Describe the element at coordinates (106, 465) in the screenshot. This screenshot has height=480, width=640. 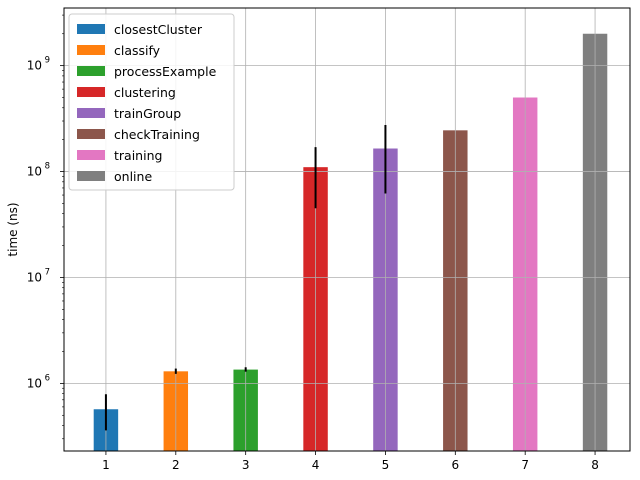
I see `x-tick-label: 1` at that location.